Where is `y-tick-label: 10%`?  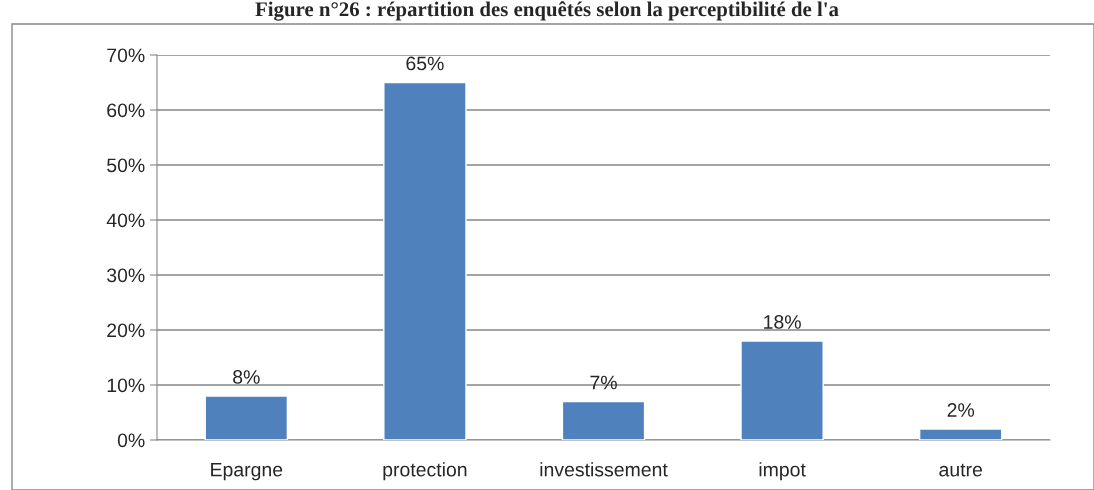
y-tick-label: 10% is located at coordinates (126, 385).